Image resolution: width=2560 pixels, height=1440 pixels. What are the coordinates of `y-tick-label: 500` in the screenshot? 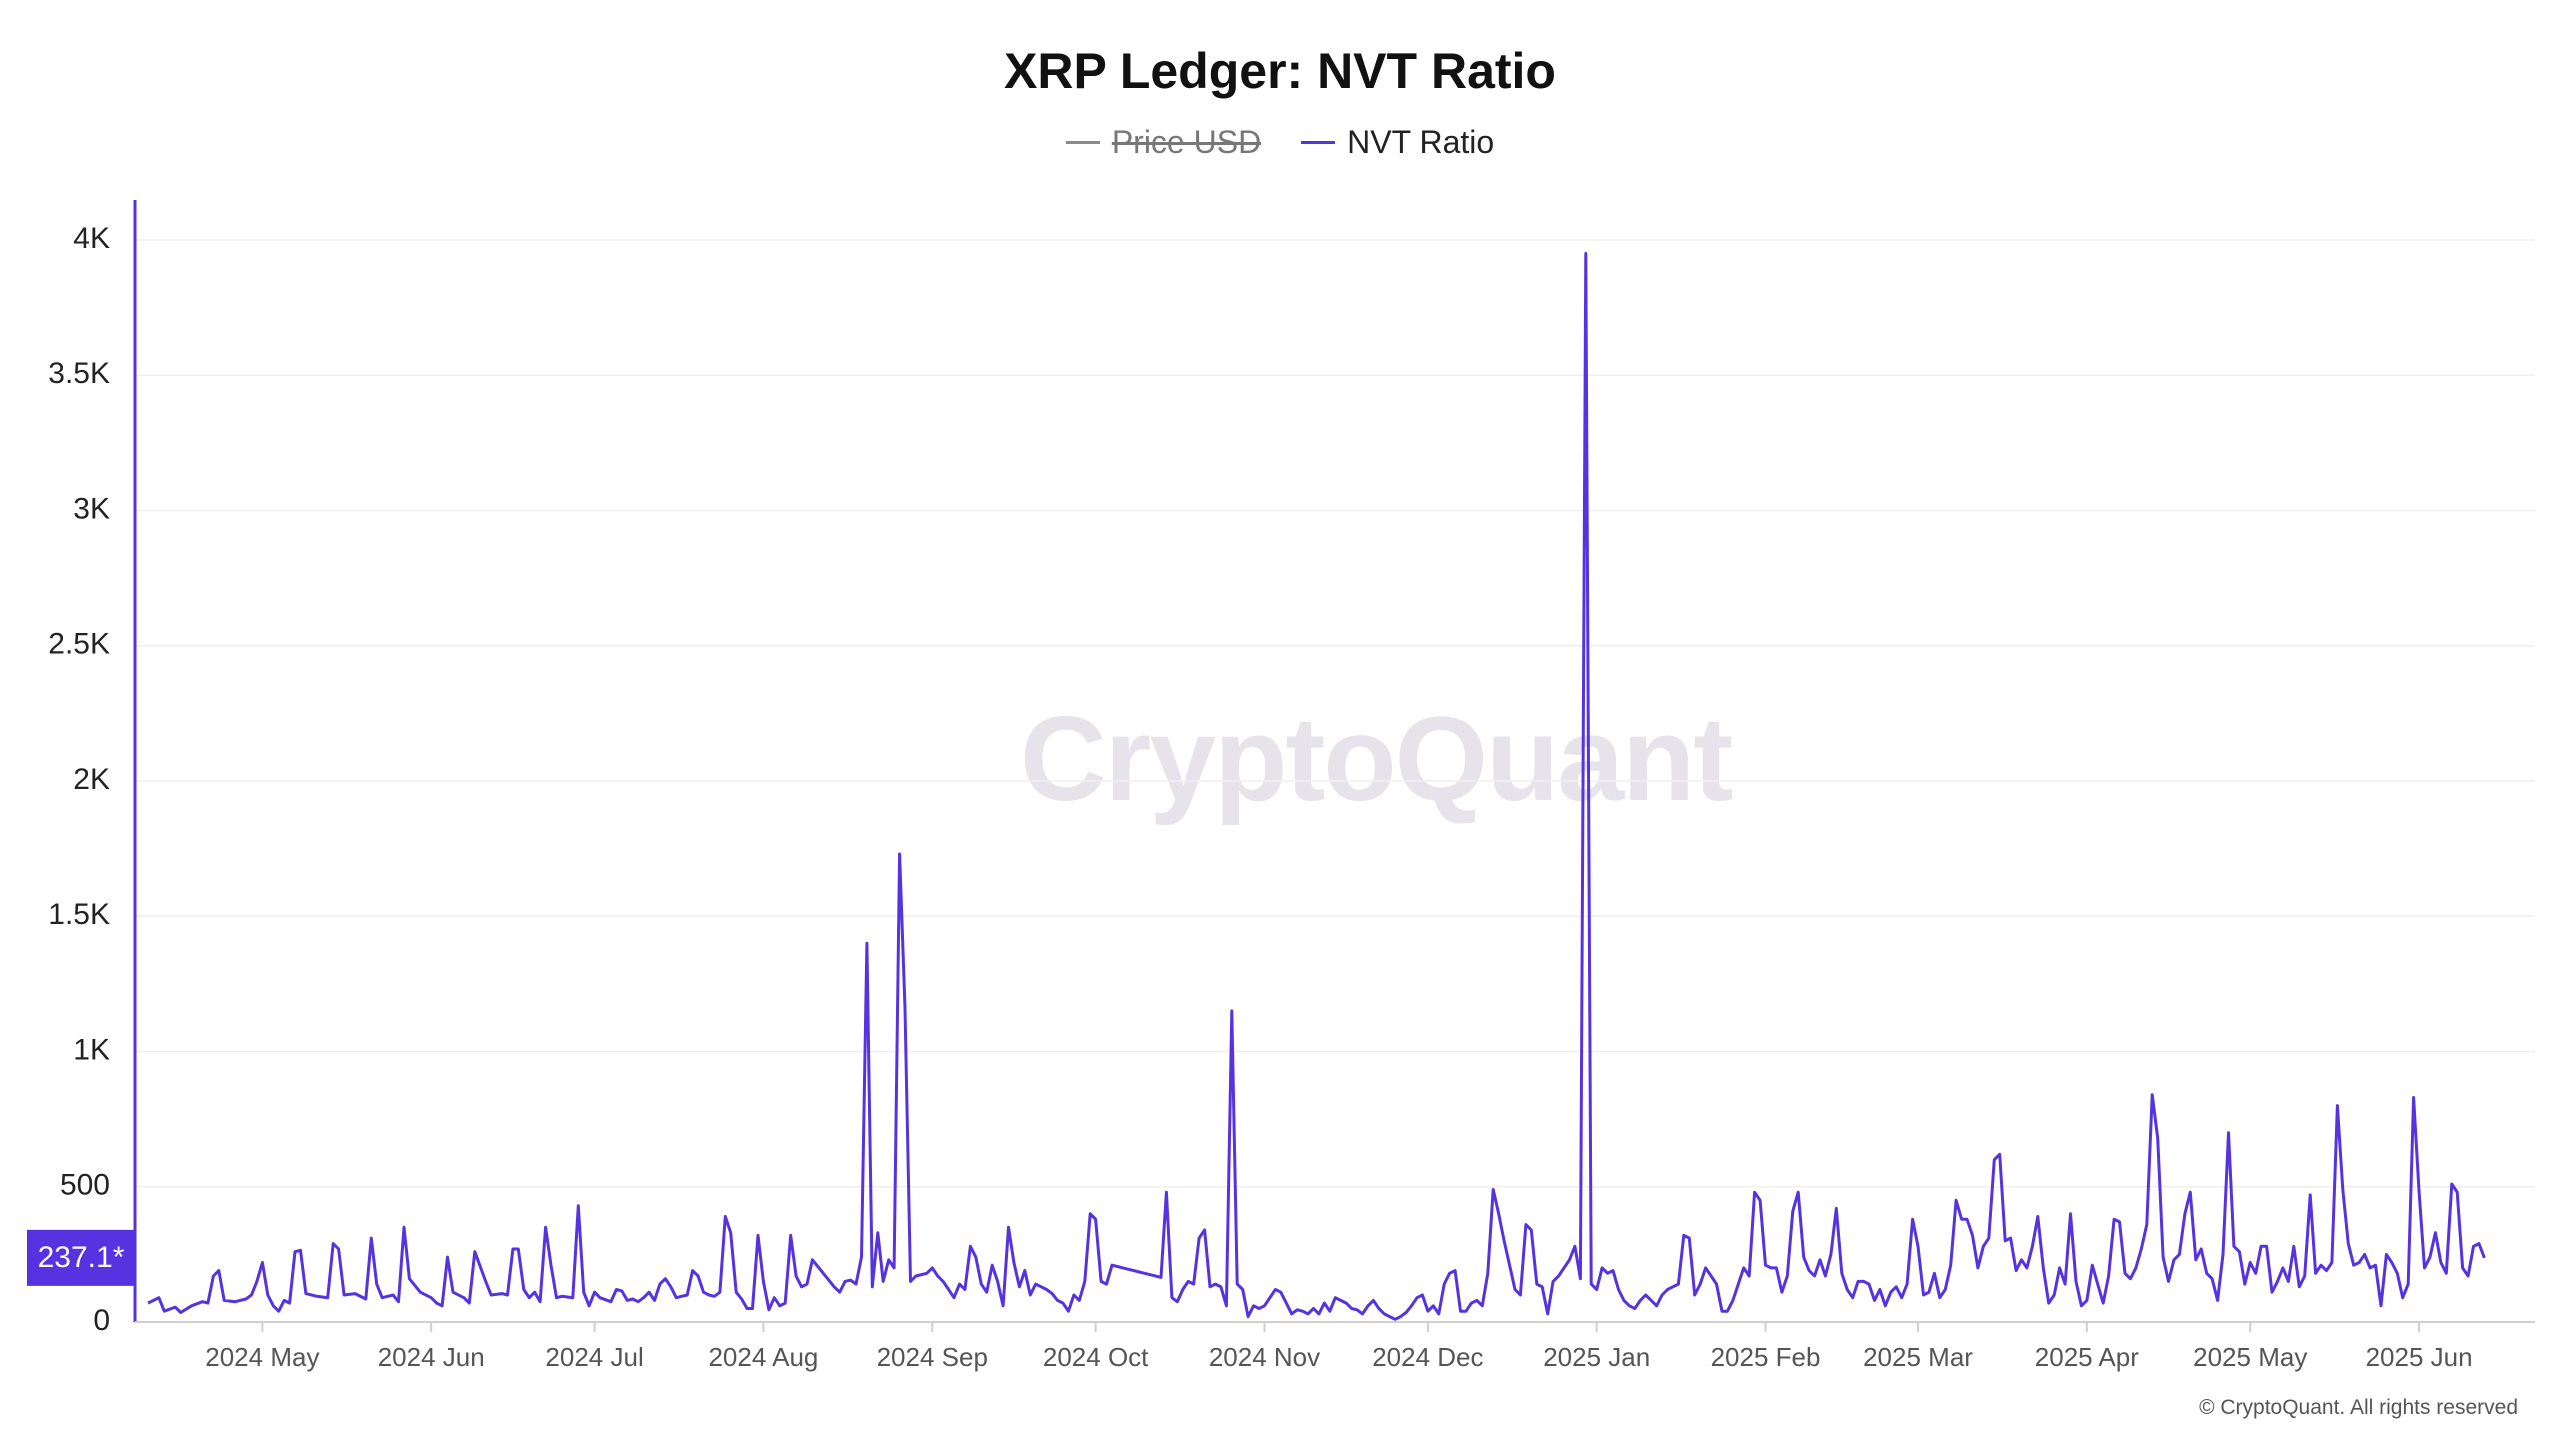 It's located at (85, 1185).